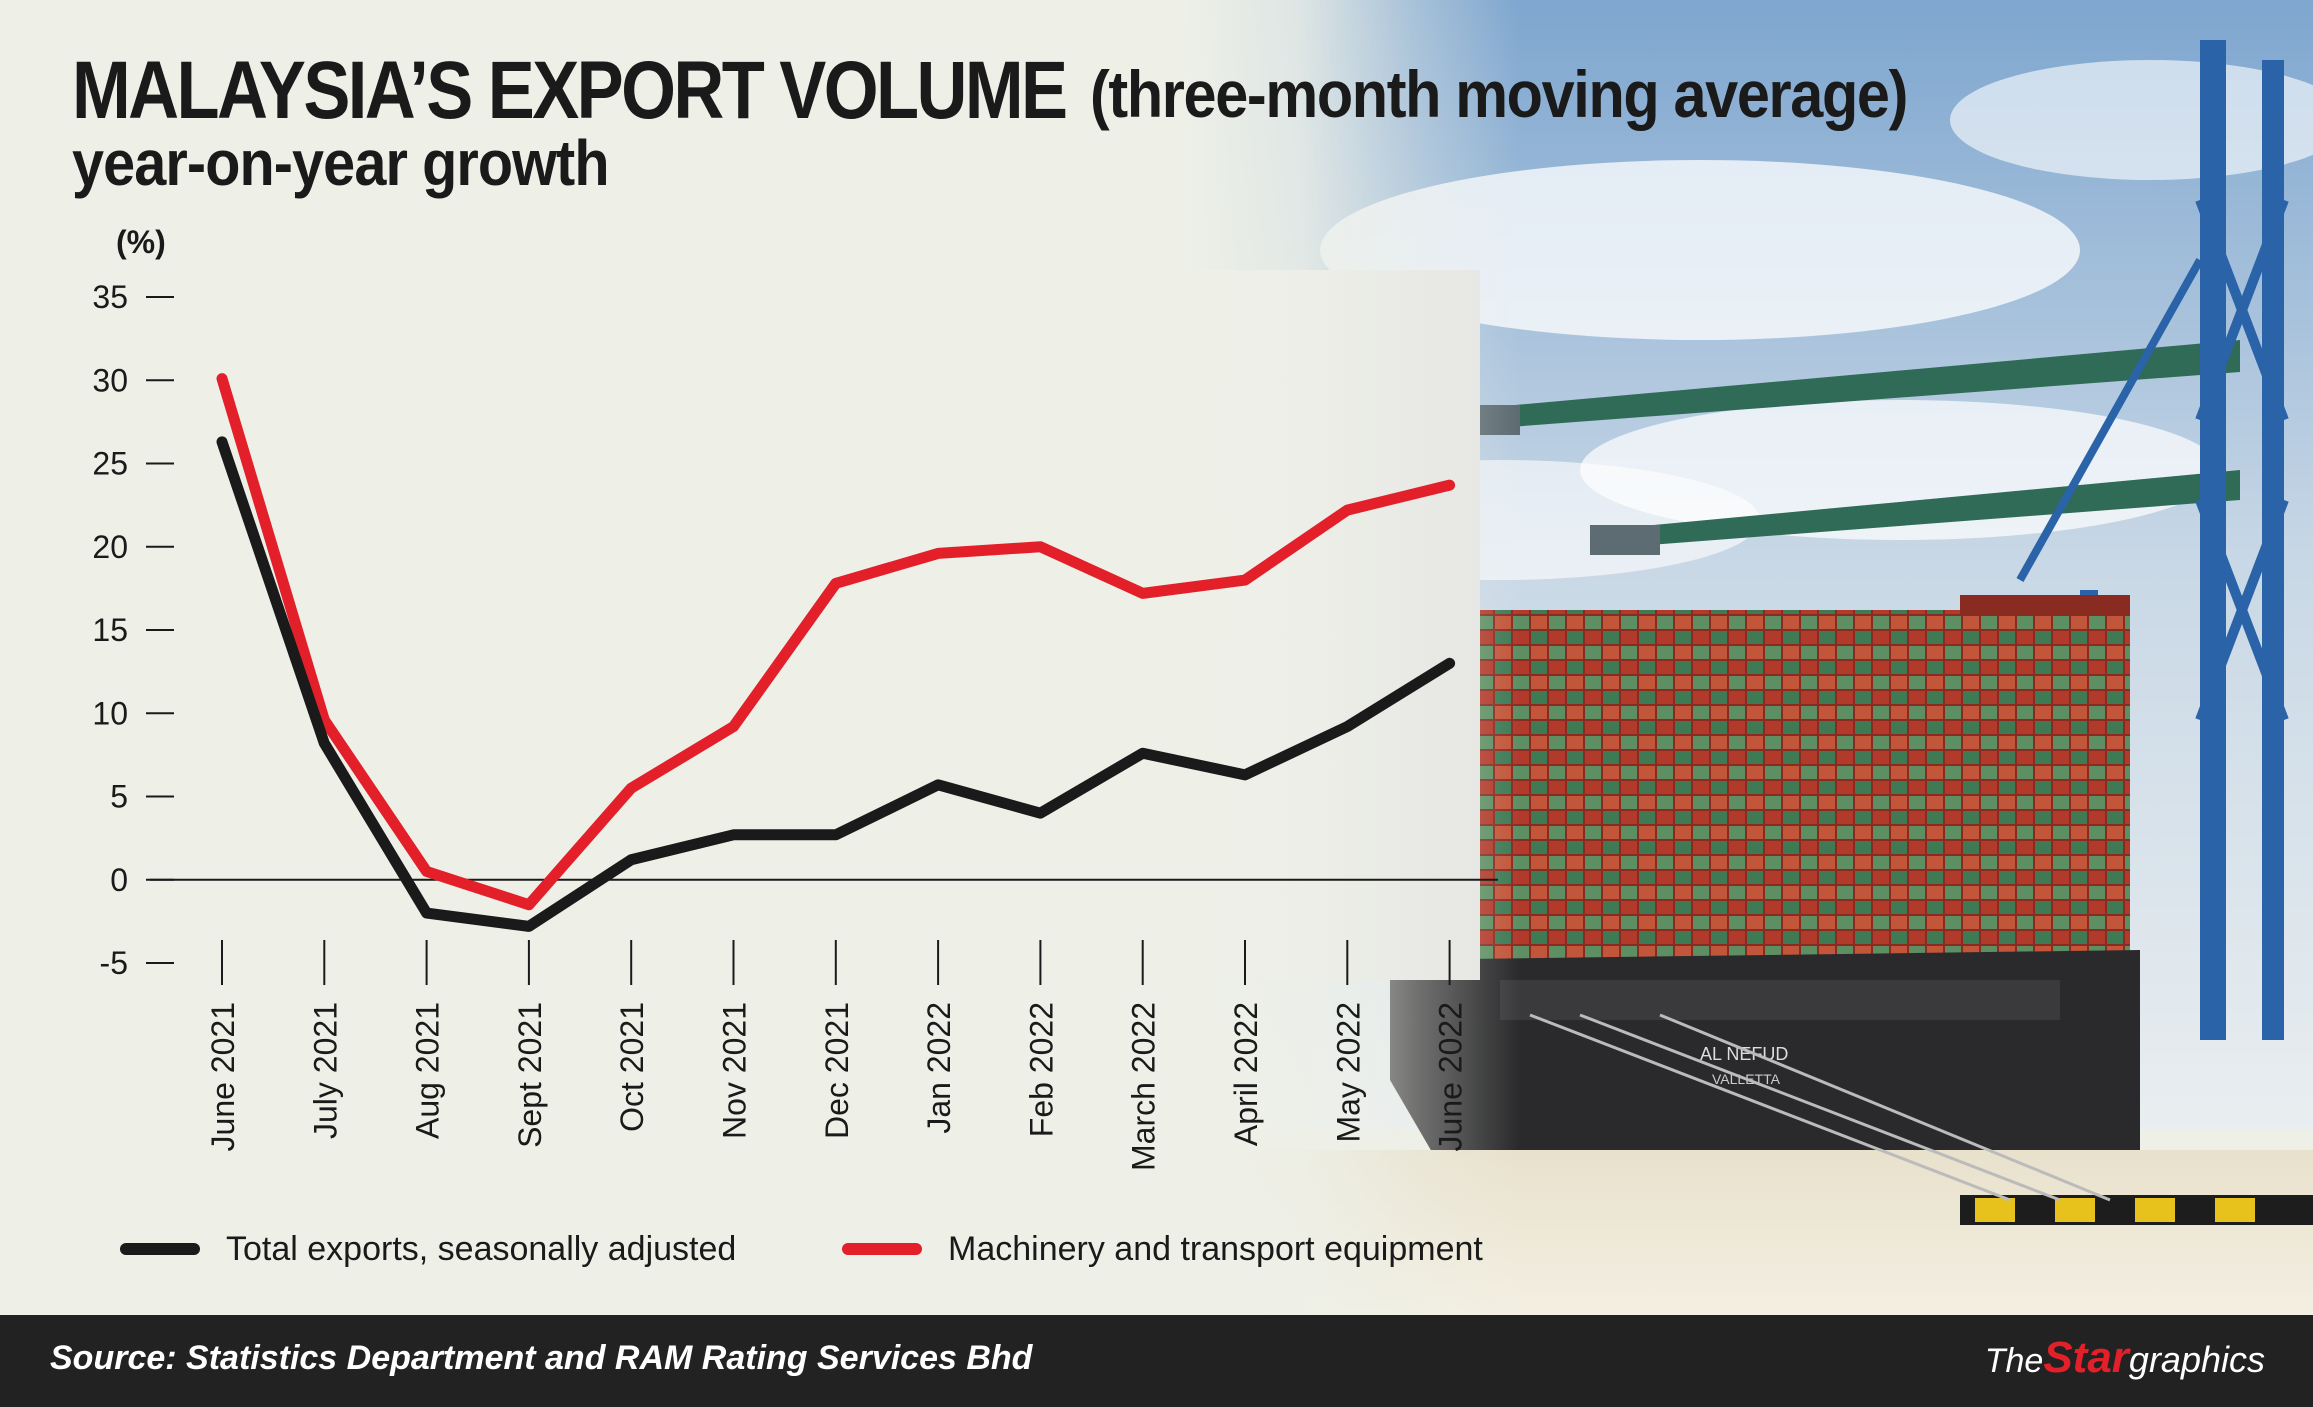 Image resolution: width=2313 pixels, height=1407 pixels. Describe the element at coordinates (110, 464) in the screenshot. I see `y-tick-label: 25` at that location.